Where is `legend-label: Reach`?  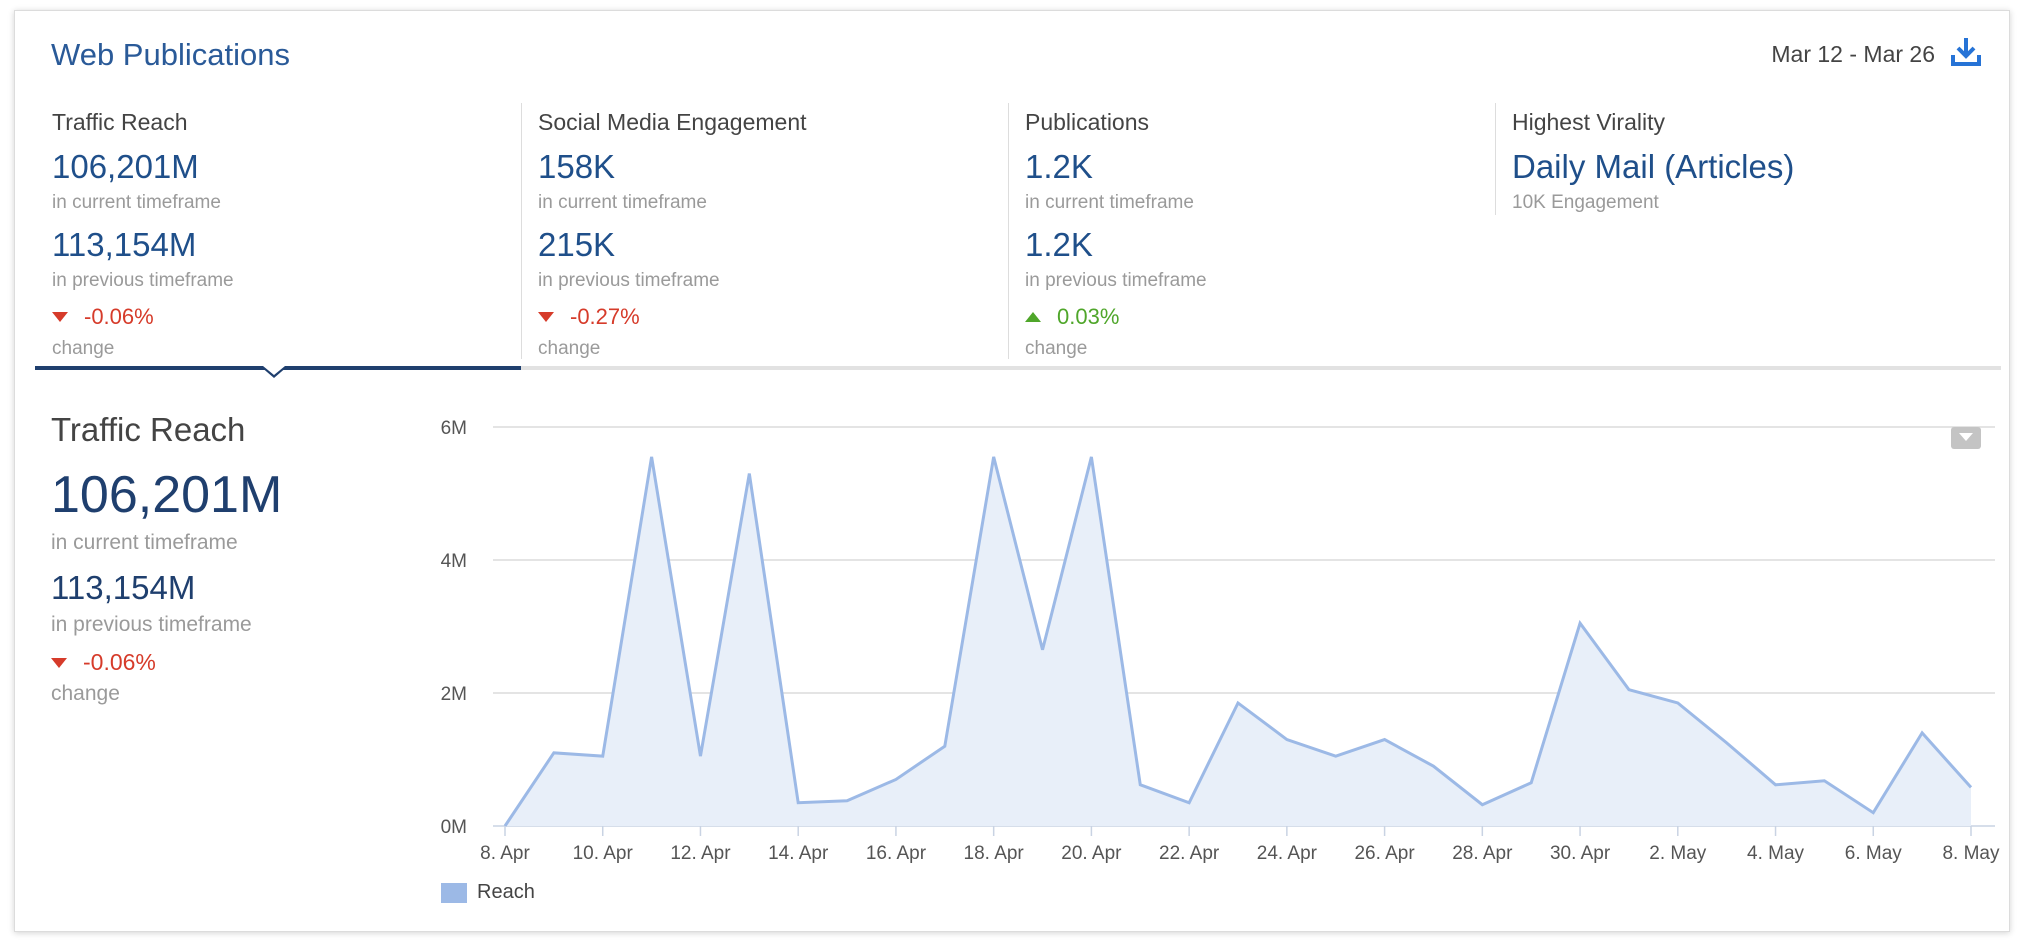
legend-label: Reach is located at coordinates (506, 892).